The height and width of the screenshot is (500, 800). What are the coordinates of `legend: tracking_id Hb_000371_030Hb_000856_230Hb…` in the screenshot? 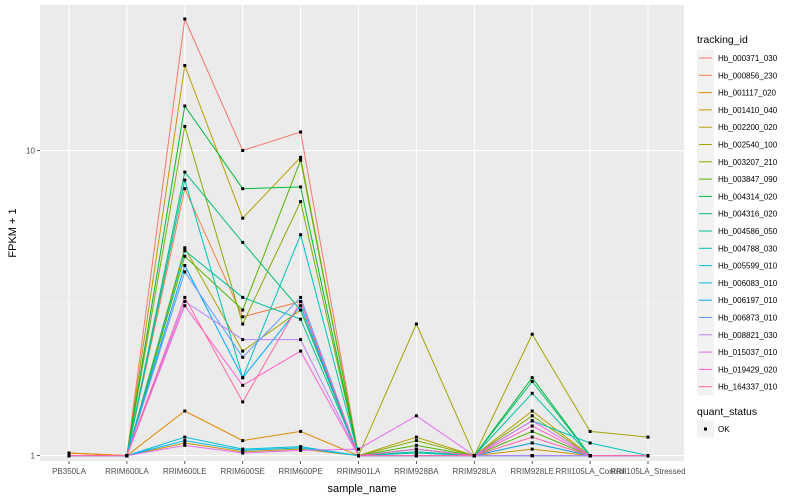 It's located at (737, 236).